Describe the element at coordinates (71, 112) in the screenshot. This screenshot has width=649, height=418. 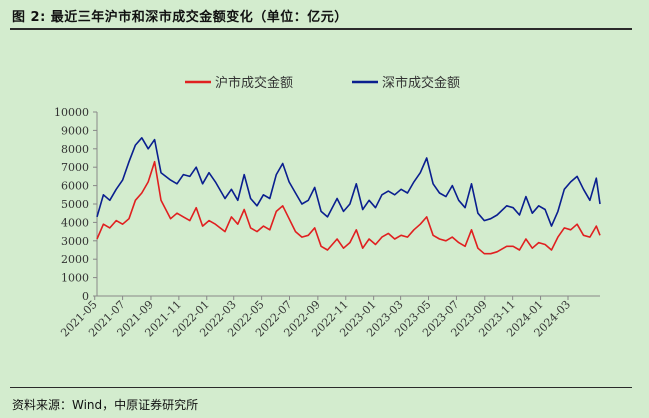
I see `y-tick-label: 10000` at that location.